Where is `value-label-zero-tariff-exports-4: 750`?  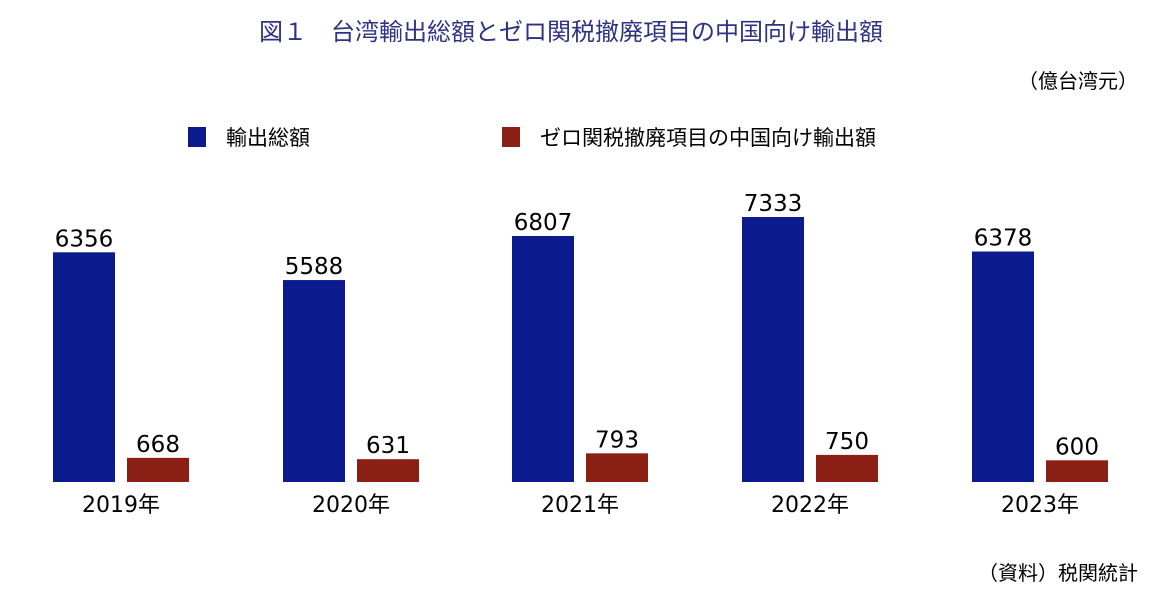
value-label-zero-tariff-exports-4: 750 is located at coordinates (847, 442).